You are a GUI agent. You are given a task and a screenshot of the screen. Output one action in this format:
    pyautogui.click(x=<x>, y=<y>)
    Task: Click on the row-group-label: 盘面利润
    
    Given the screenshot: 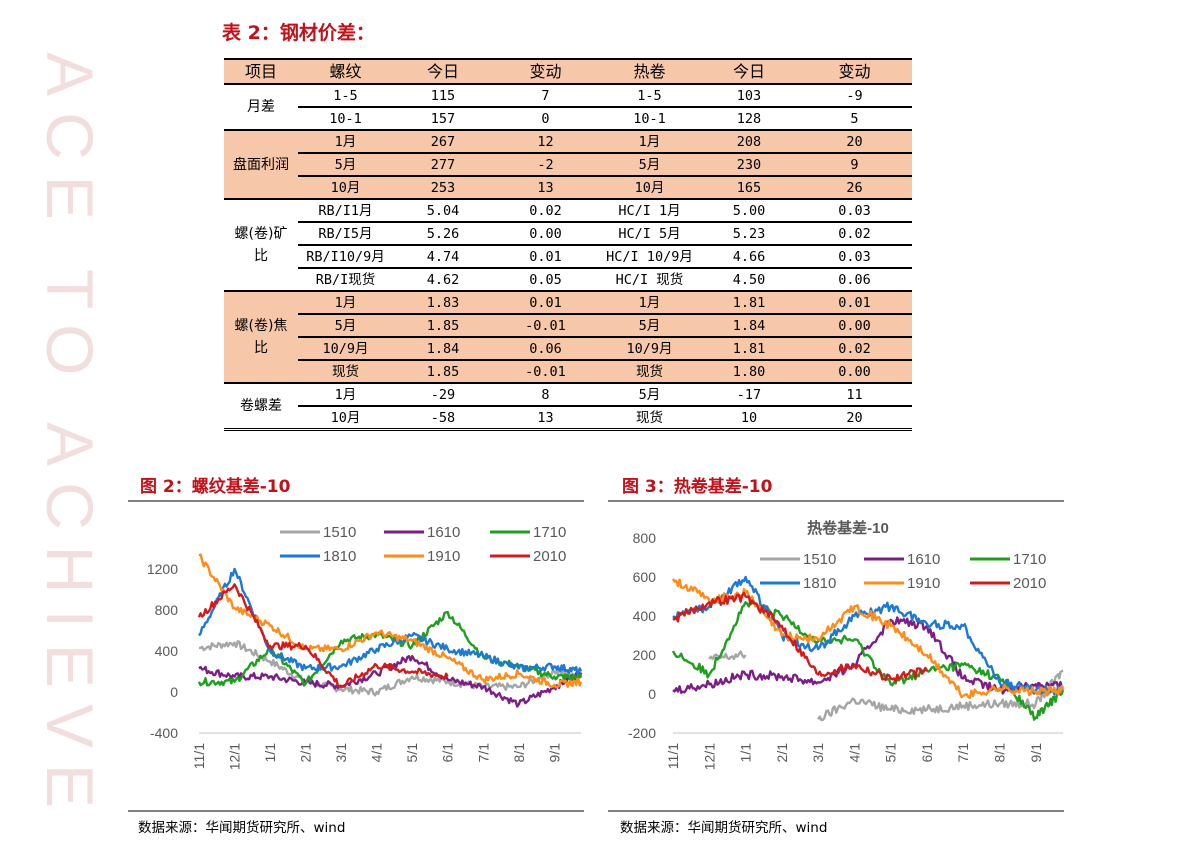 What is the action you would take?
    pyautogui.click(x=261, y=165)
    